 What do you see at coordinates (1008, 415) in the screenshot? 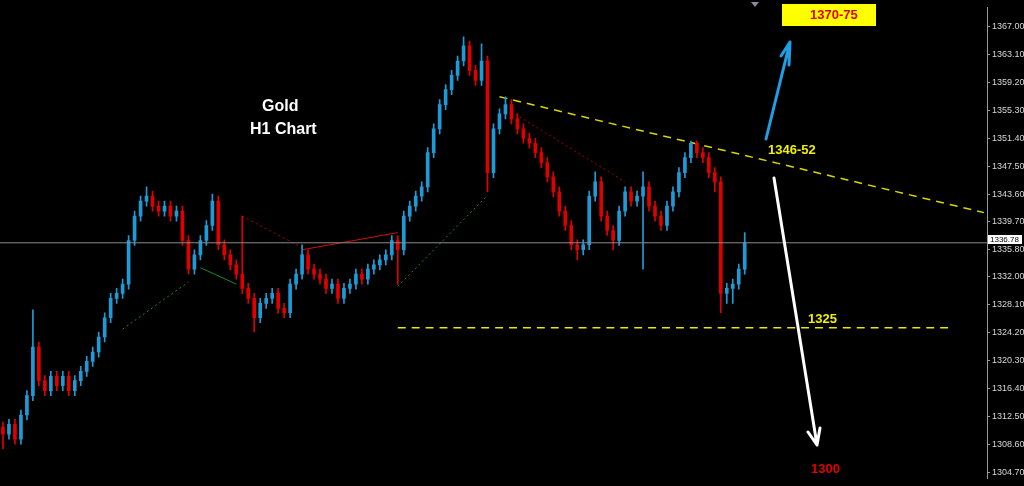
I see `y-tick-label: 1312.50` at bounding box center [1008, 415].